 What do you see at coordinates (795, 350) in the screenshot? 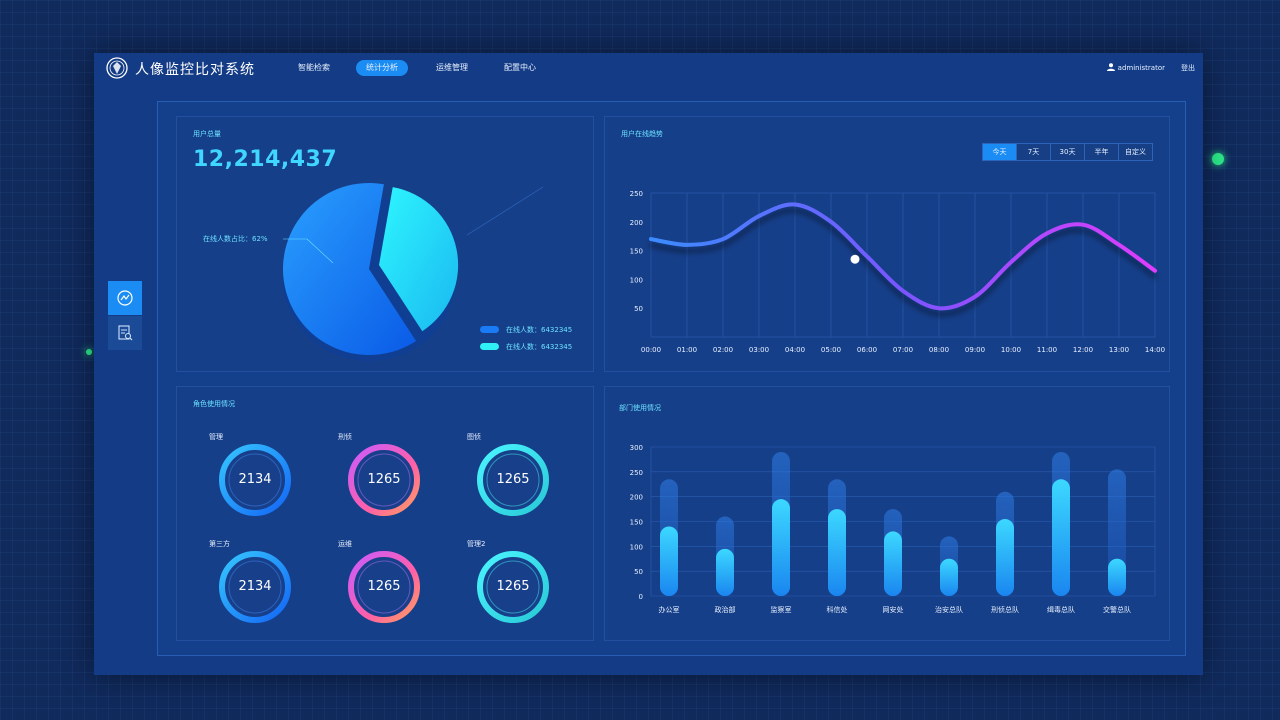
I see `x-tick-label: 04:00` at bounding box center [795, 350].